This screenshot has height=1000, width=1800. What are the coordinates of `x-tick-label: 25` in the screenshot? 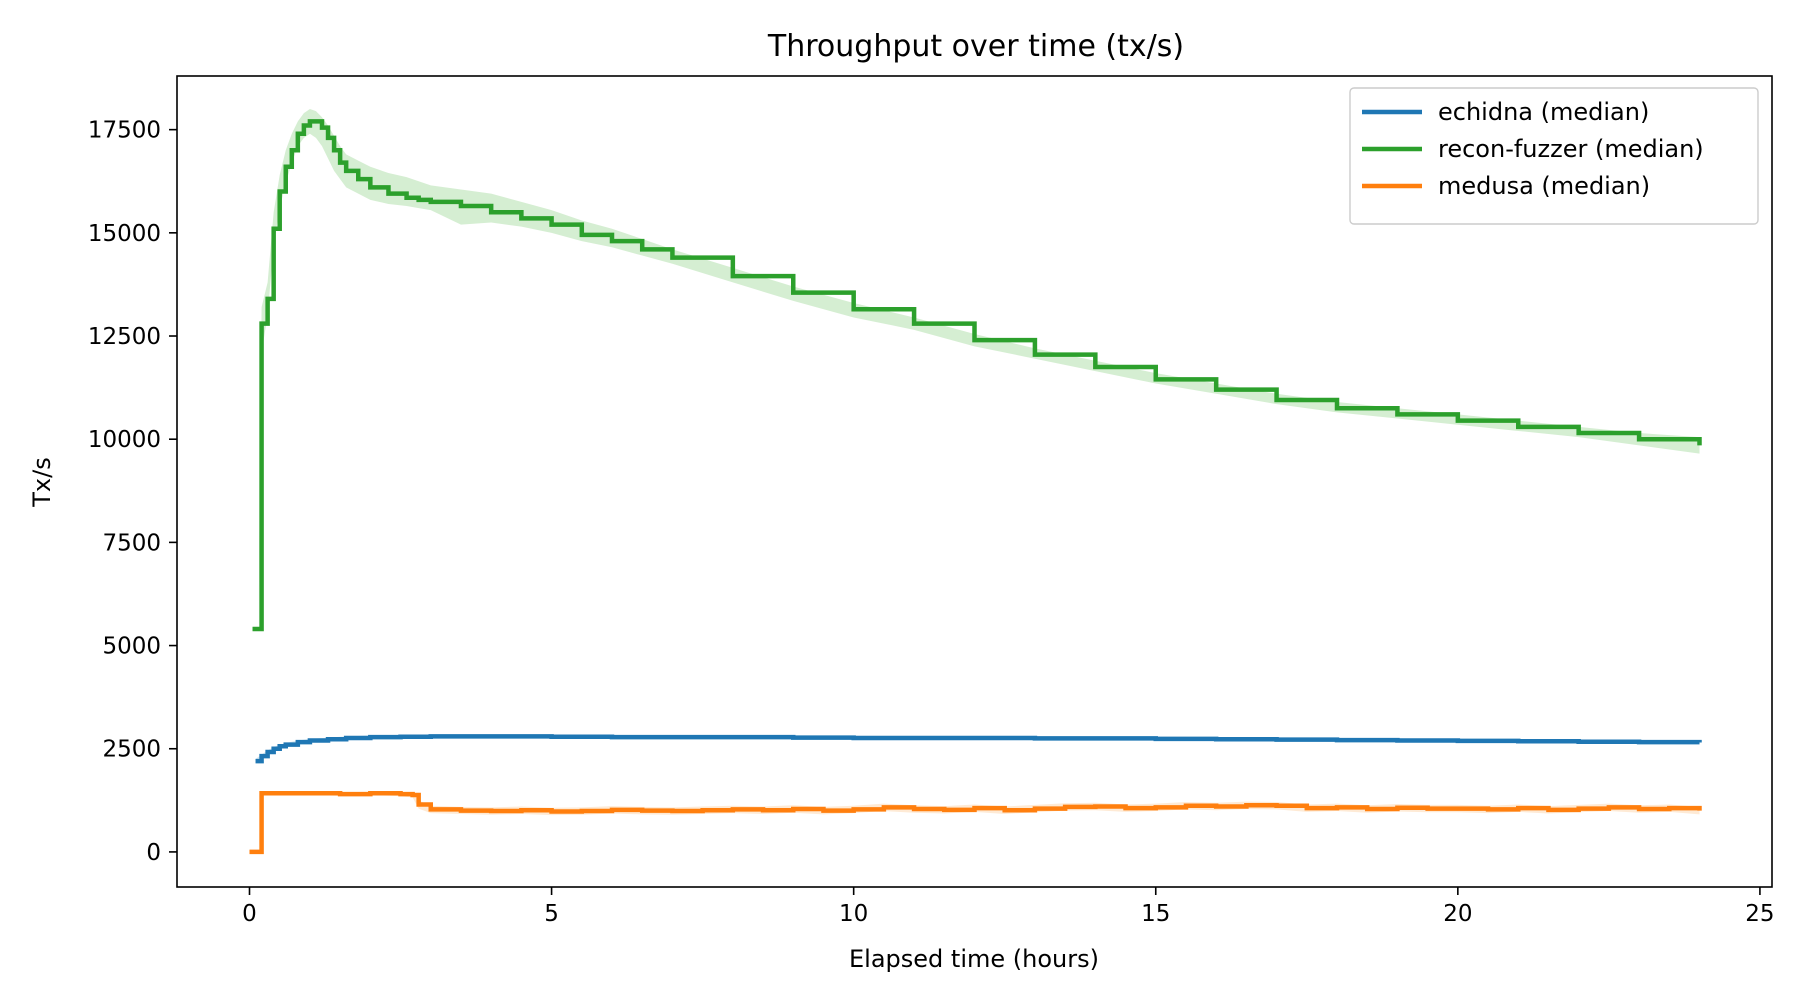 It's located at (1759, 914).